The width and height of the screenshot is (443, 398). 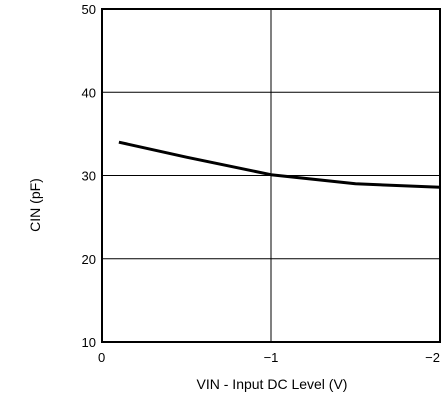 I want to click on y-tick-label: 10, so click(x=89, y=342).